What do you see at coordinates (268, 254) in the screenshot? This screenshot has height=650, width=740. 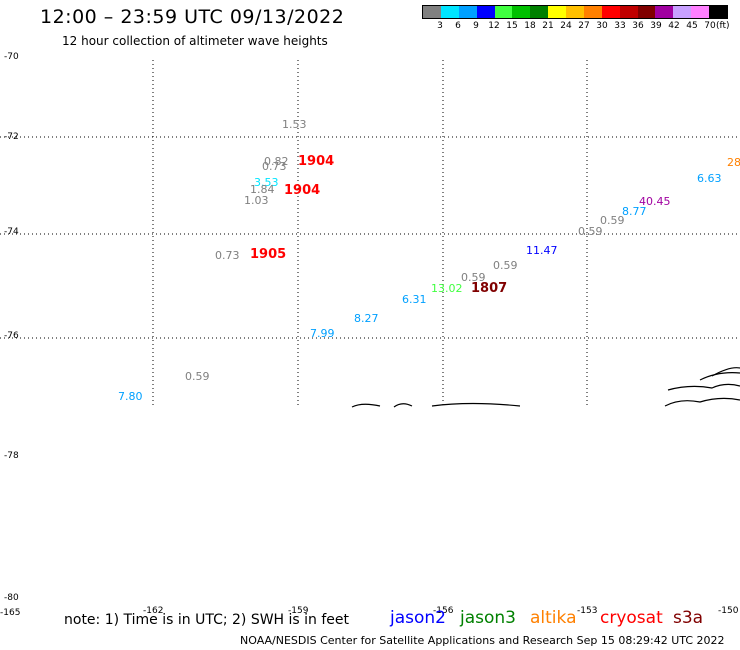 I see `wave-height-value: 1905` at bounding box center [268, 254].